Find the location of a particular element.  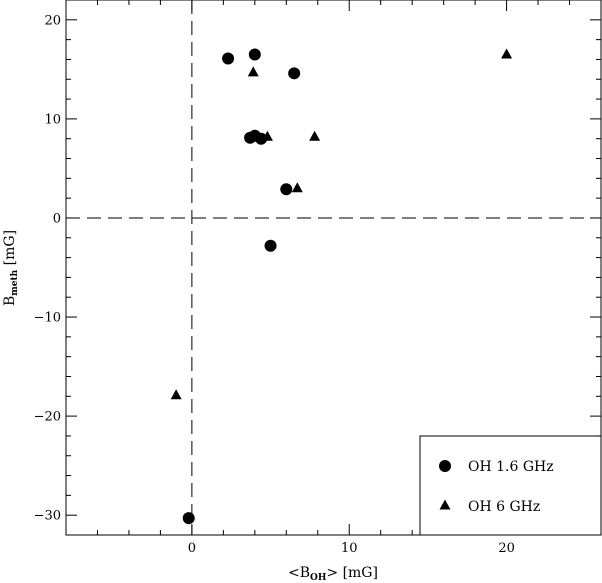

x-tick-label: 0 is located at coordinates (192, 548).